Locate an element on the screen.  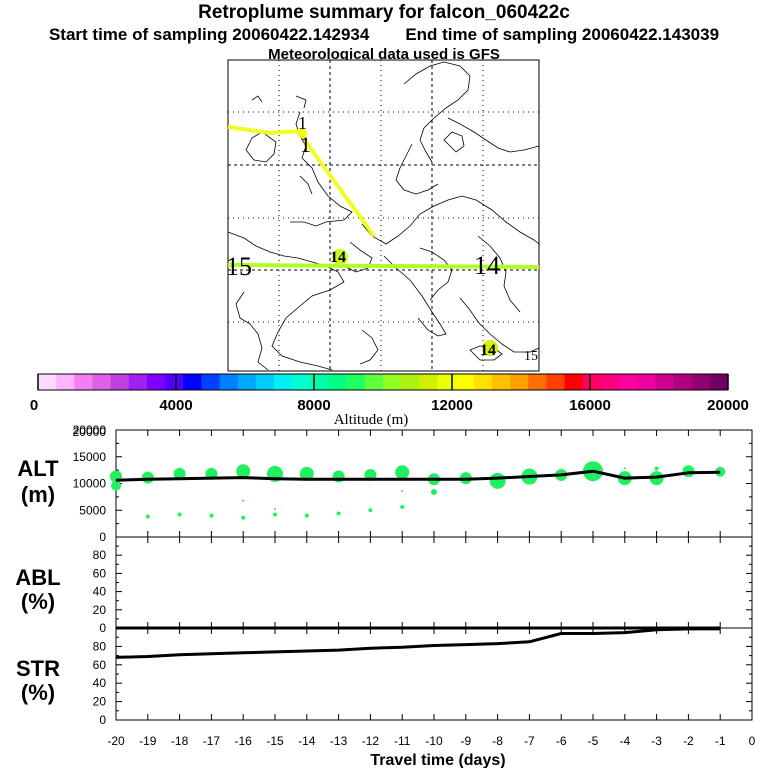
x-tick-label: -5 is located at coordinates (593, 741).